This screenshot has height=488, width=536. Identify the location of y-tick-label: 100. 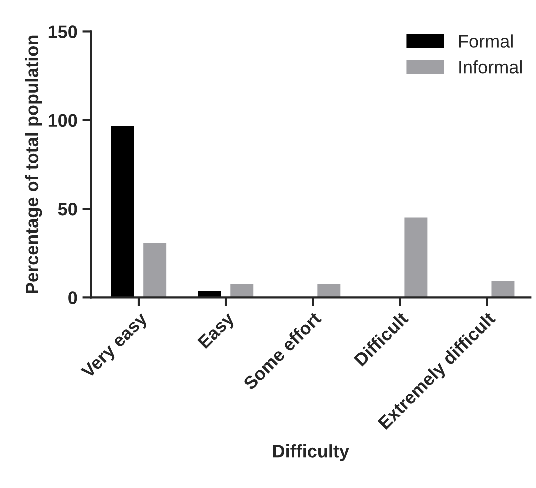
(63, 121).